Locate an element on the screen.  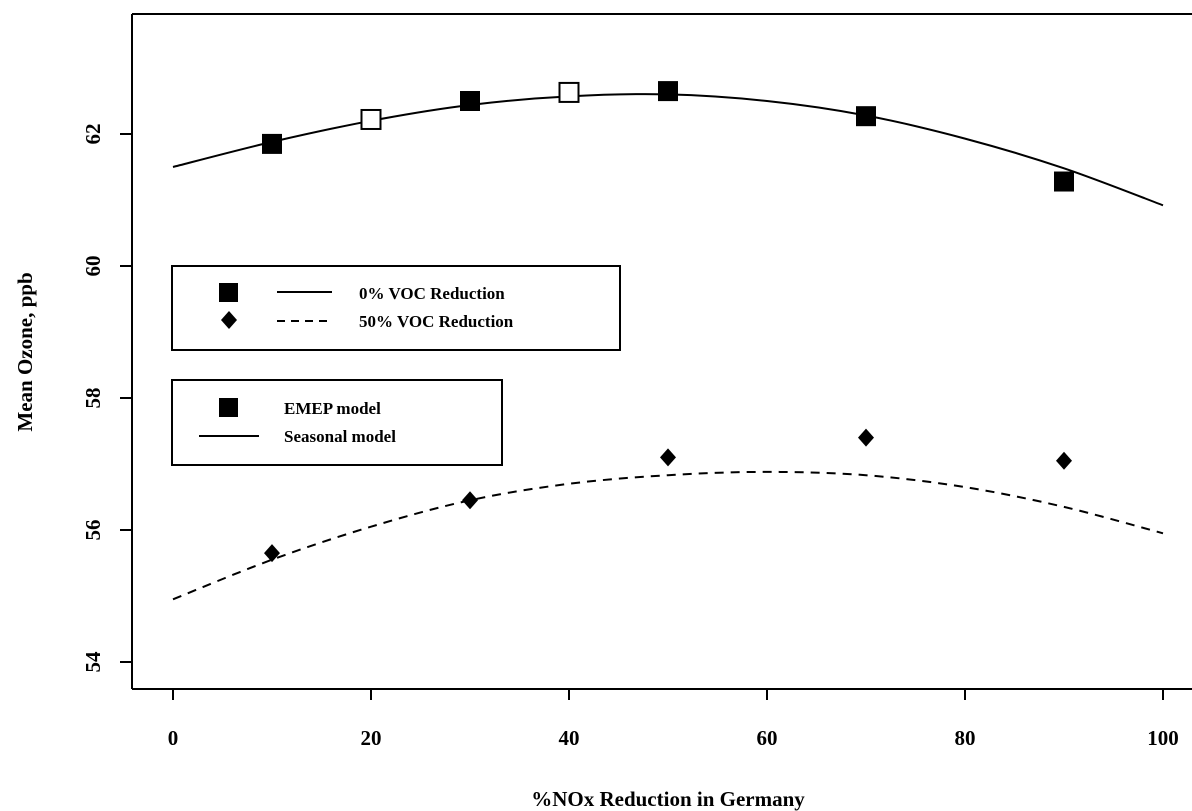
x-axis-title: %NOx Reduction in Germany is located at coordinates (668, 799).